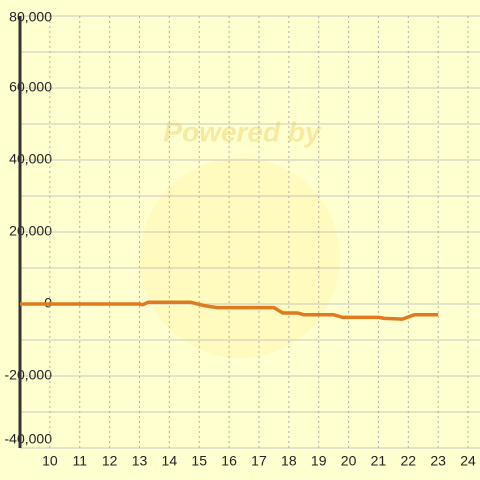 This screenshot has height=480, width=480. I want to click on y-tick-label: -20,000, so click(29, 375).